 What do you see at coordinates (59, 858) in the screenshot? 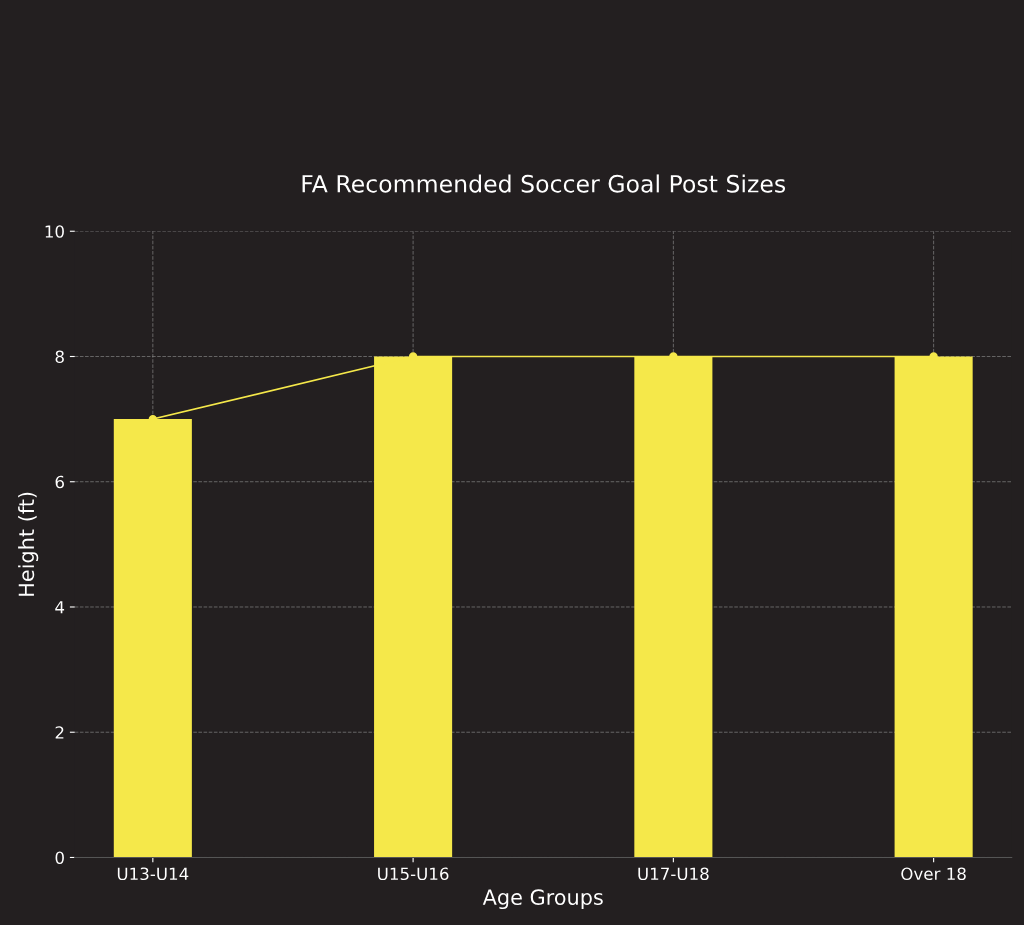
I see `y-tick-label: 0` at bounding box center [59, 858].